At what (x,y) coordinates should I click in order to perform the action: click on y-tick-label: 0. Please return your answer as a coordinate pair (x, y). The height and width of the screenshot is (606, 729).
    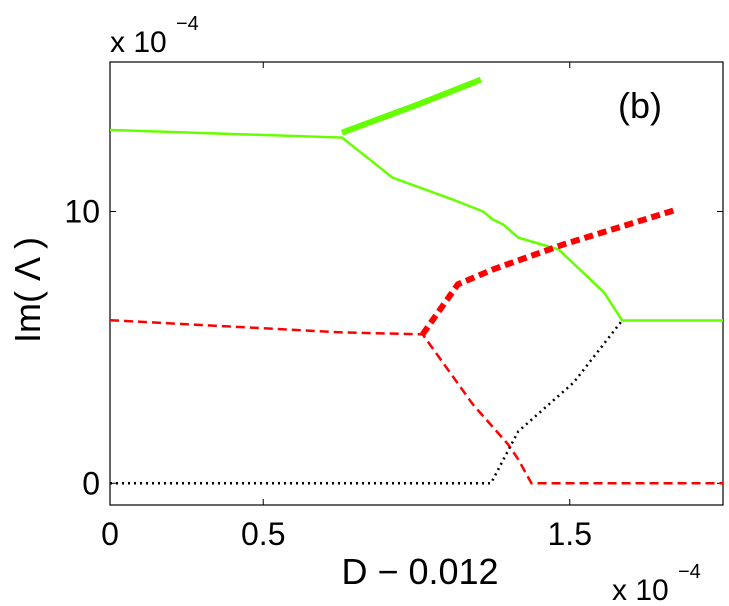
    Looking at the image, I should click on (91, 483).